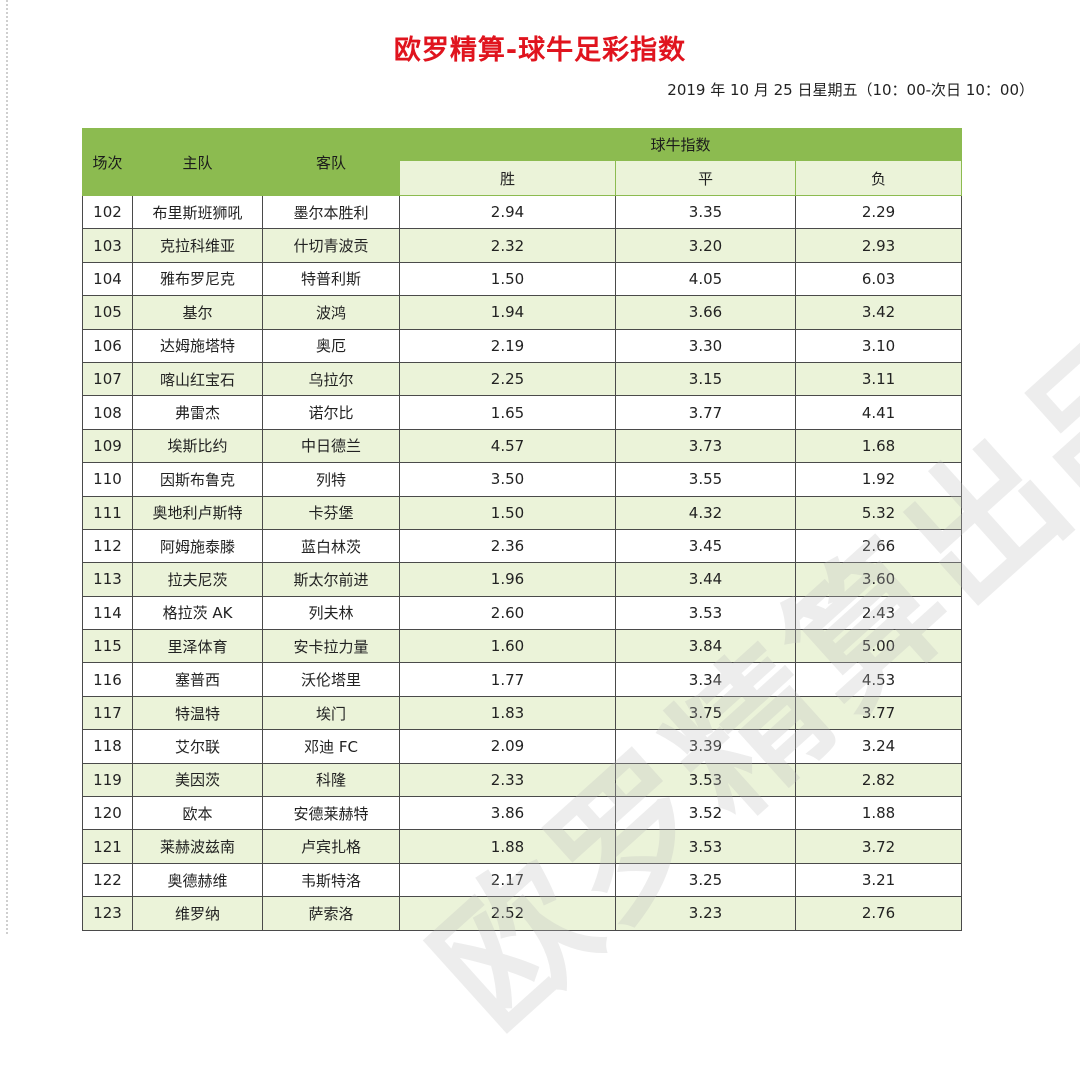 The width and height of the screenshot is (1080, 1066). Describe the element at coordinates (107, 913) in the screenshot. I see `match-number-cell: 123` at that location.